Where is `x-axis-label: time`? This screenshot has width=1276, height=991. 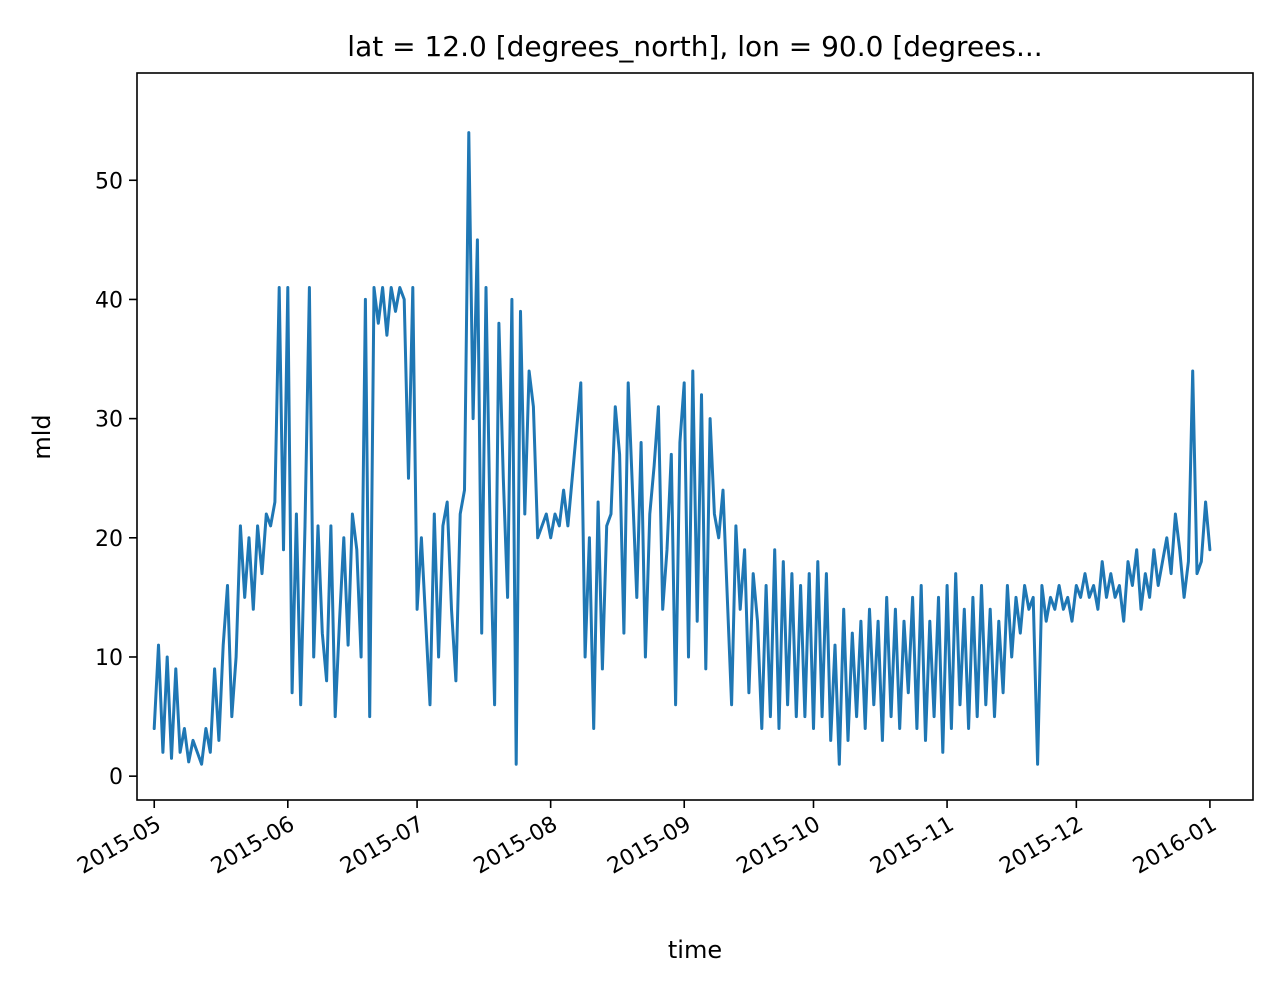
x-axis-label: time is located at coordinates (695, 950).